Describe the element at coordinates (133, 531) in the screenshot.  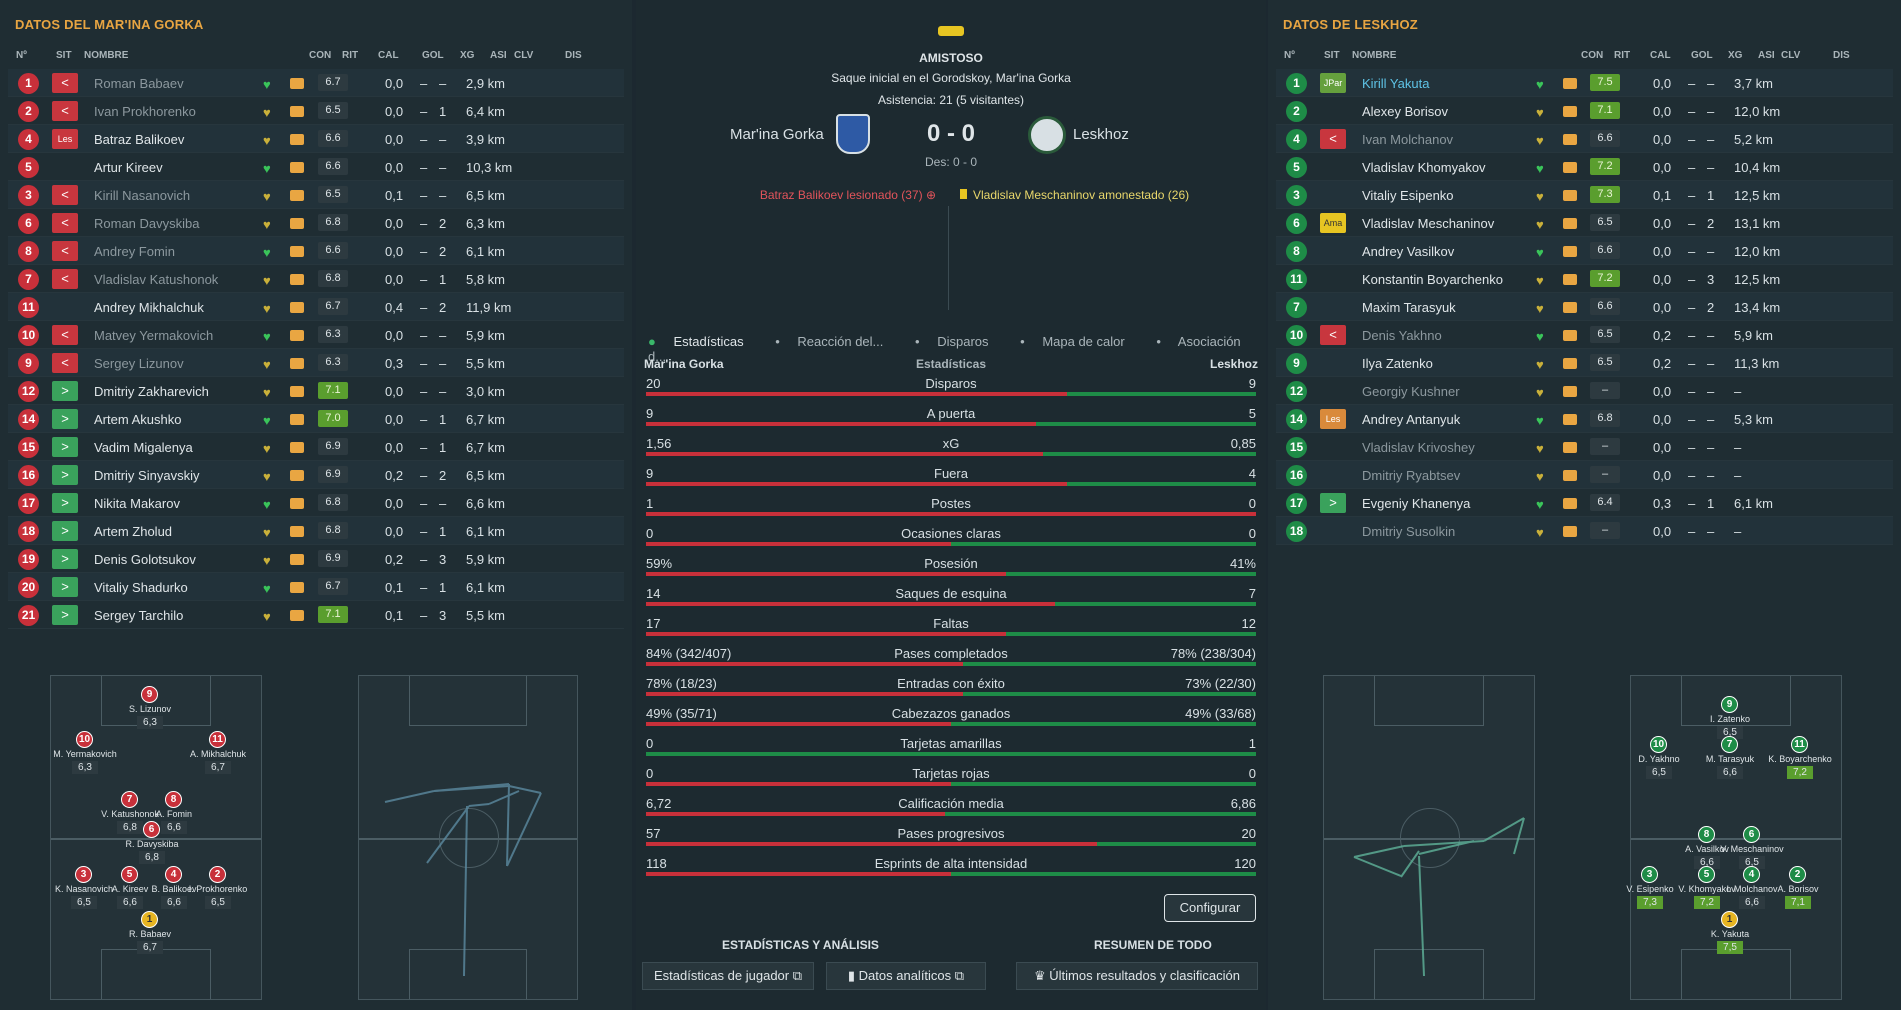
I see `player-name: Artem Zholud` at that location.